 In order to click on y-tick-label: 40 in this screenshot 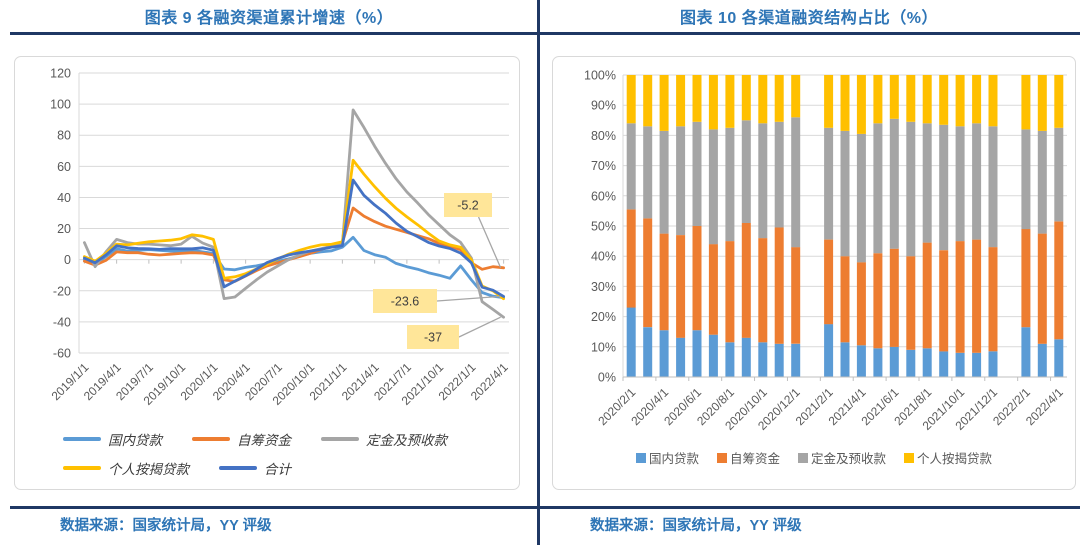, I will do `click(64, 198)`.